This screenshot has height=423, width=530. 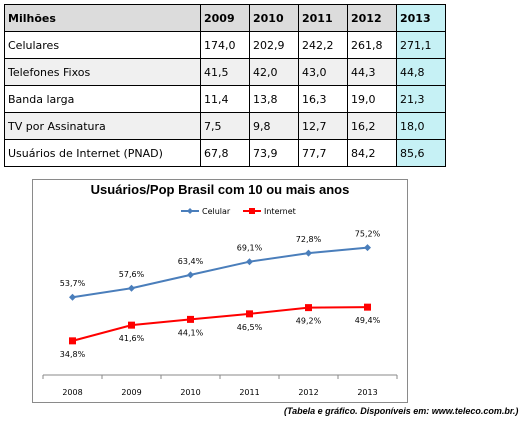 What do you see at coordinates (102, 153) in the screenshot?
I see `row-label-cell: Usuários de Internet (PNAD)` at bounding box center [102, 153].